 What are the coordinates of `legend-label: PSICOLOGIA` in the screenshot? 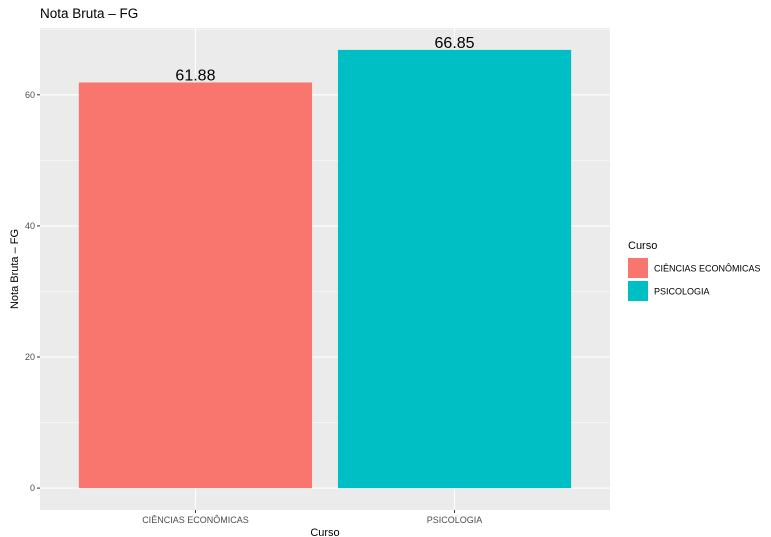 It's located at (682, 292).